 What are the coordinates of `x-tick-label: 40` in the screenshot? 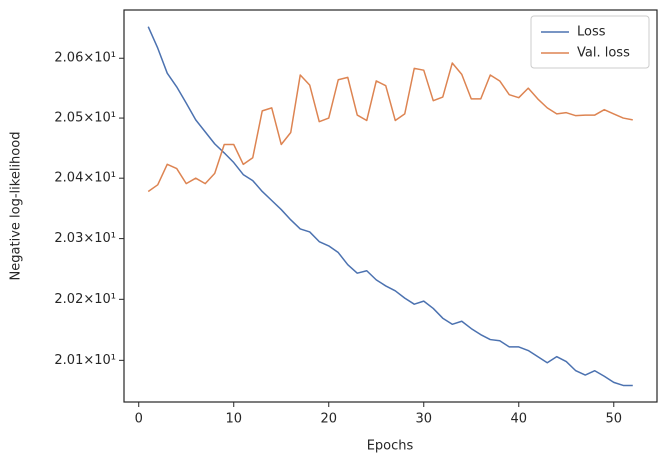 It's located at (518, 419).